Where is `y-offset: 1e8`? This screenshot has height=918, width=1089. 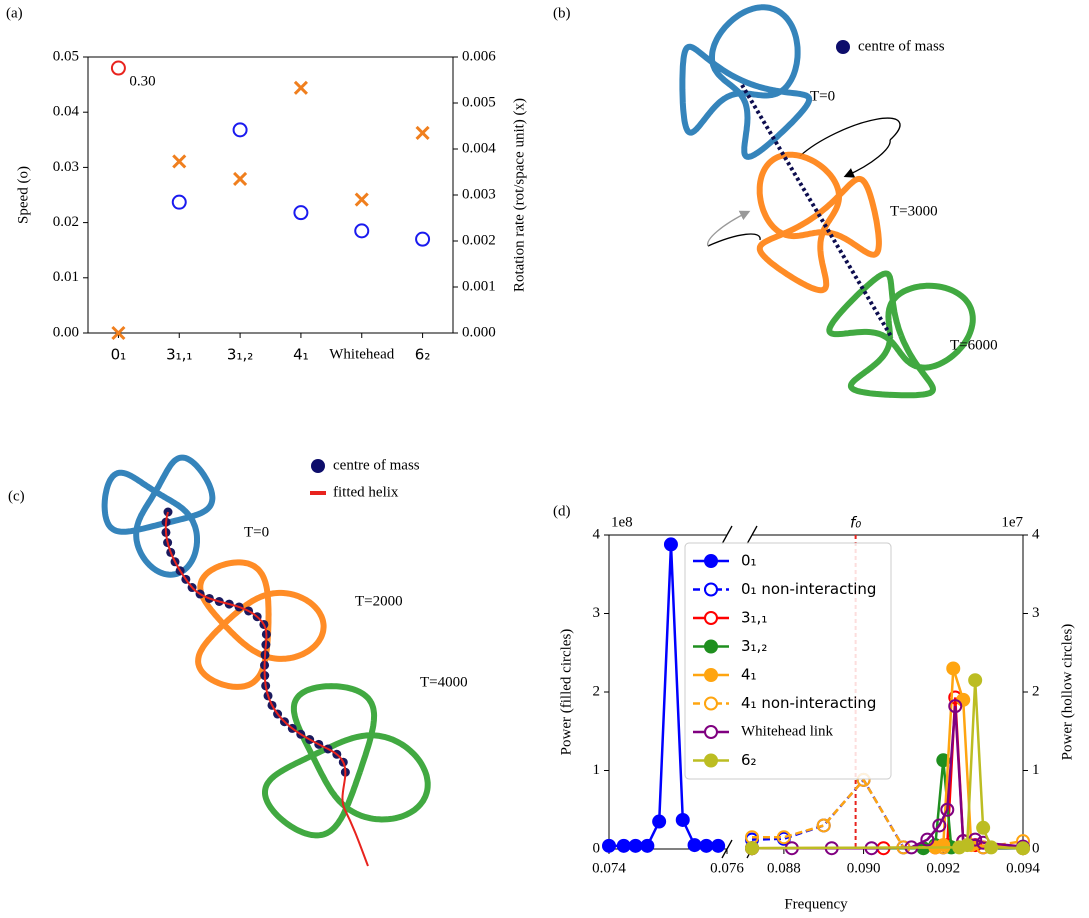 y-offset: 1e8 is located at coordinates (622, 522).